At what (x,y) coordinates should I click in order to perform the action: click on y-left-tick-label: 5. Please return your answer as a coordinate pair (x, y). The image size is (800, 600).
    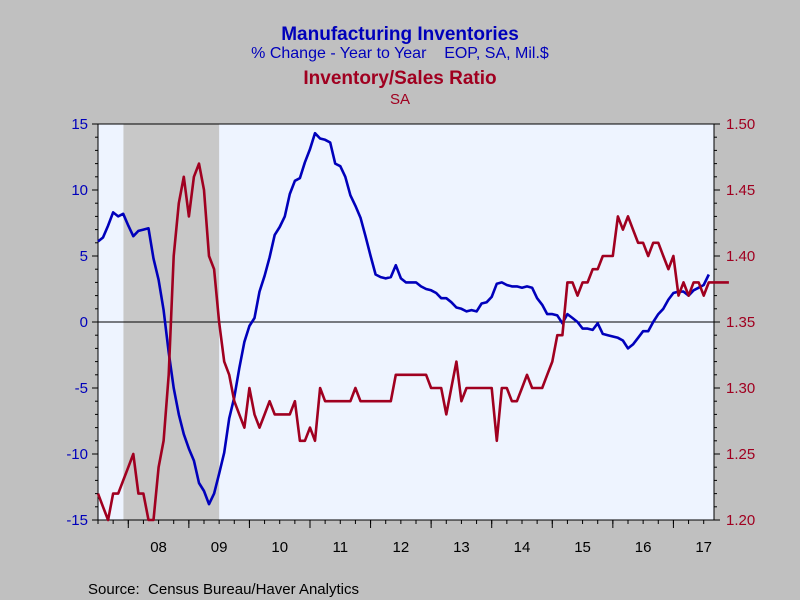
    Looking at the image, I should click on (84, 256).